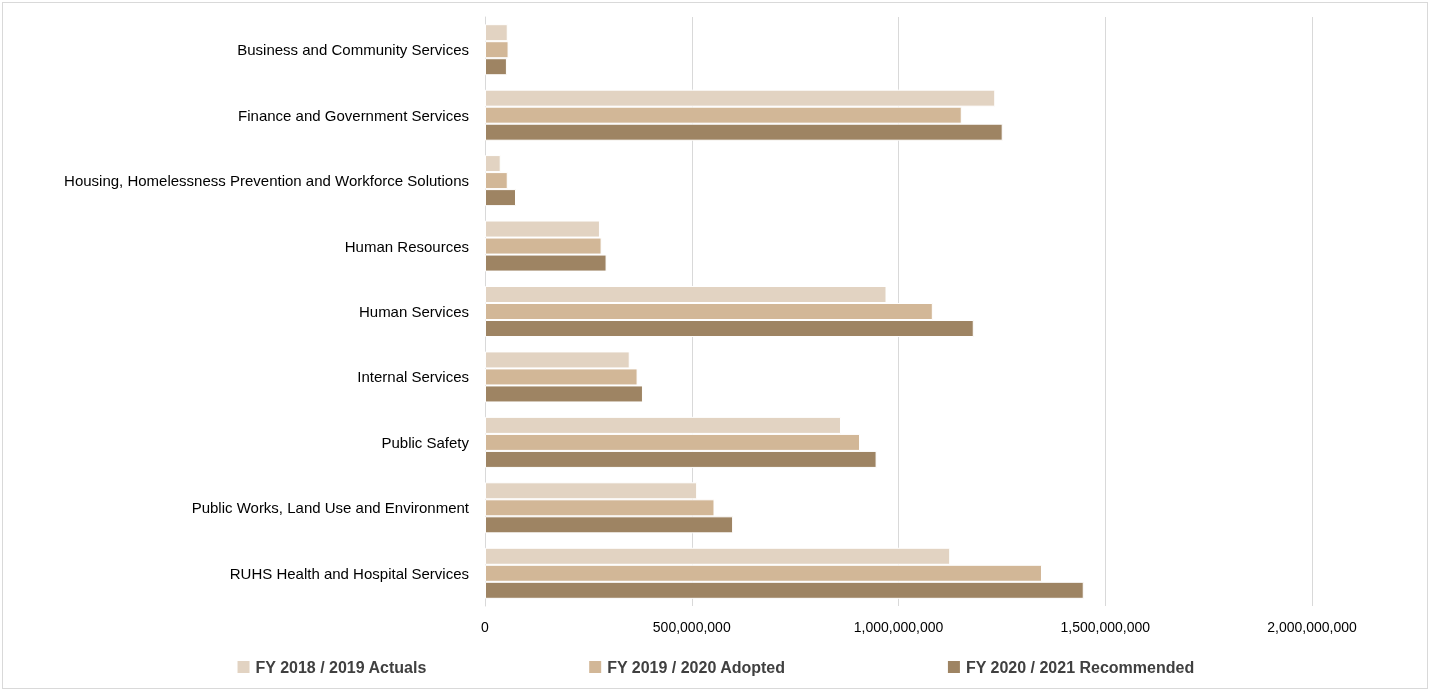  What do you see at coordinates (353, 115) in the screenshot?
I see `y-tick-label: Finance and Government Services` at bounding box center [353, 115].